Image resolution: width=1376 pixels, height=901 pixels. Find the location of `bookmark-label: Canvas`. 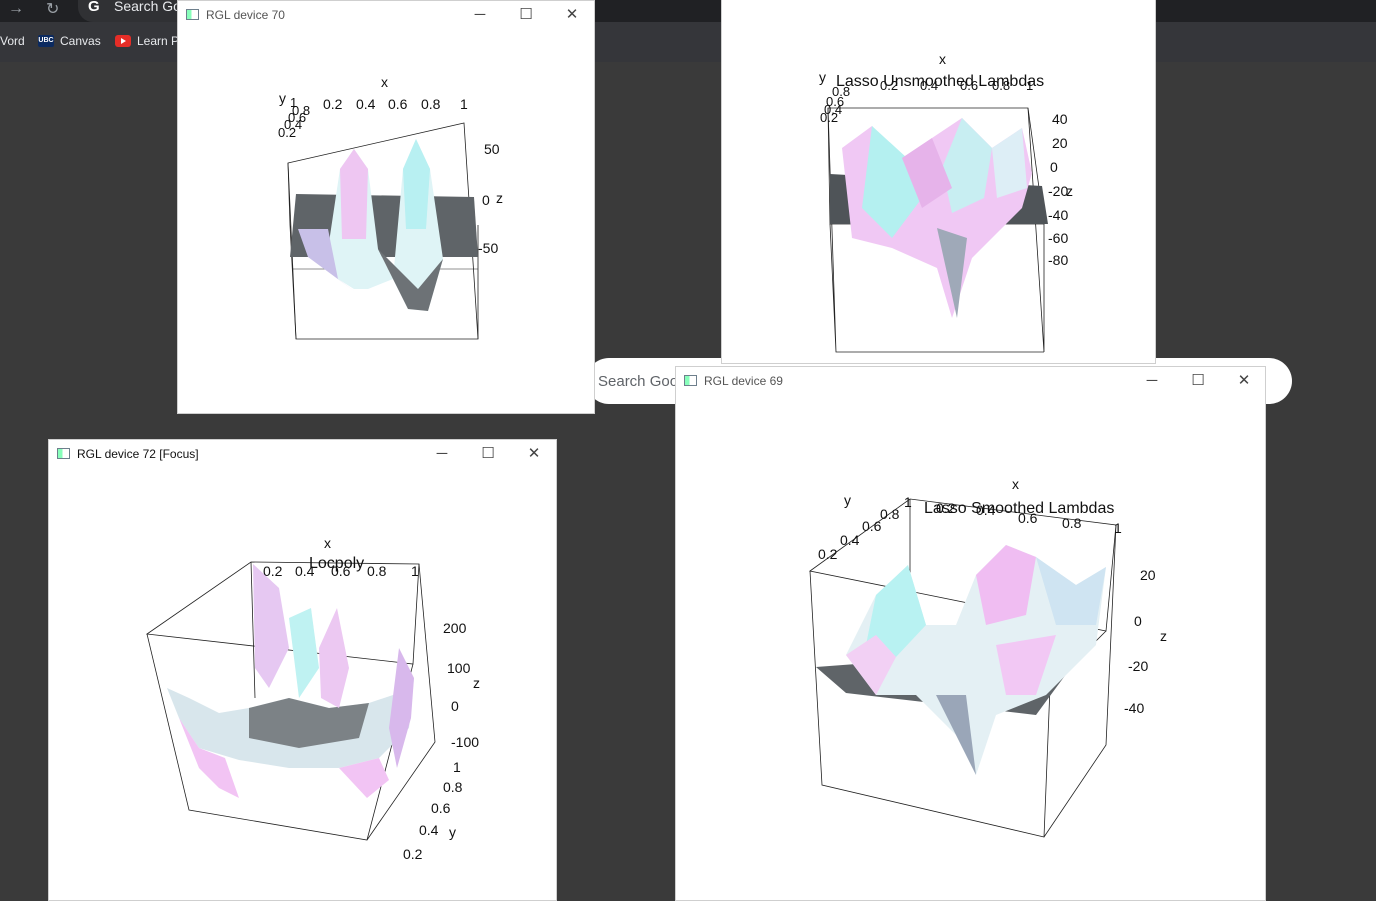

bookmark-label: Canvas is located at coordinates (80, 41).